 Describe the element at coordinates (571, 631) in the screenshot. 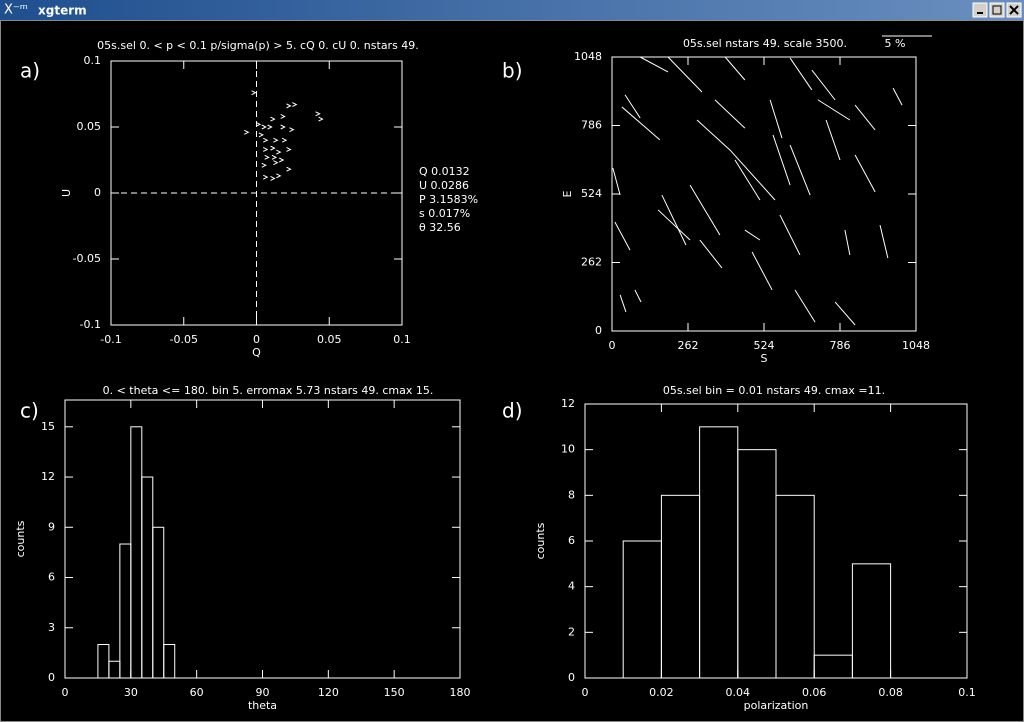

I see `y-tick-label: 2` at that location.